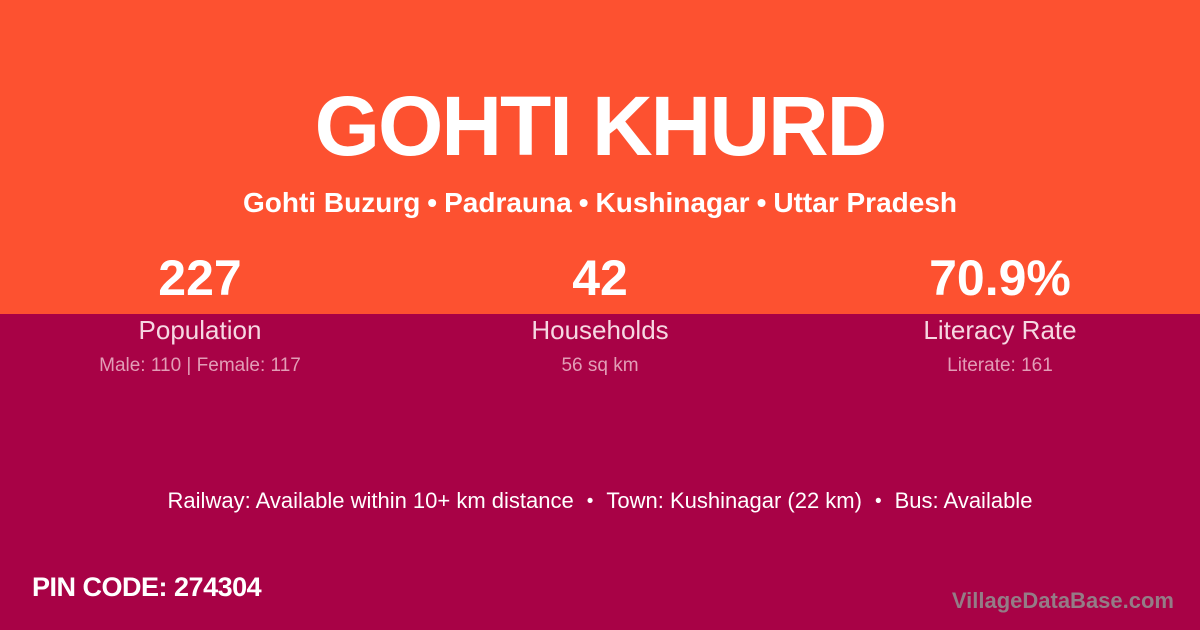  What do you see at coordinates (600, 278) in the screenshot?
I see `households-value: 42` at bounding box center [600, 278].